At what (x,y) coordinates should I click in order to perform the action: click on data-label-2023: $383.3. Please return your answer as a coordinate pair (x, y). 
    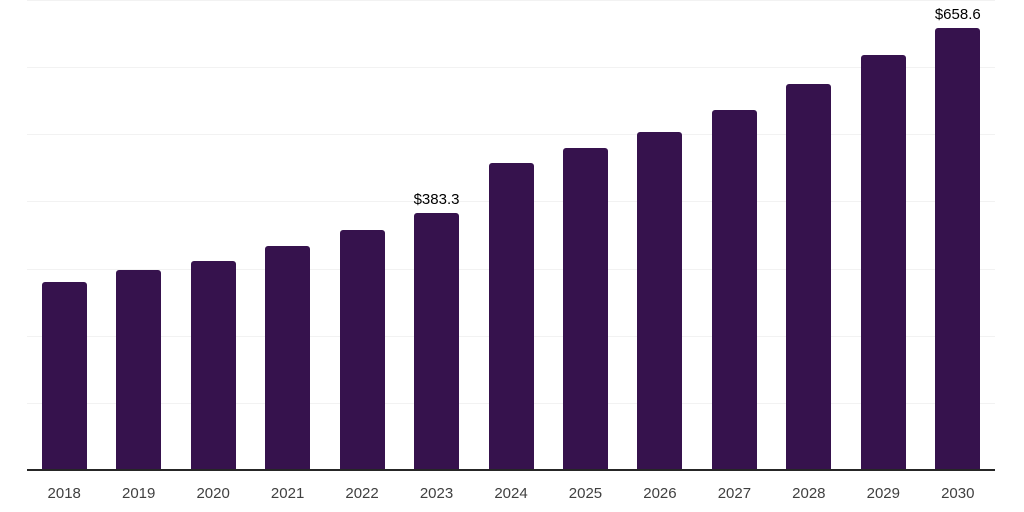
    Looking at the image, I should click on (436, 199).